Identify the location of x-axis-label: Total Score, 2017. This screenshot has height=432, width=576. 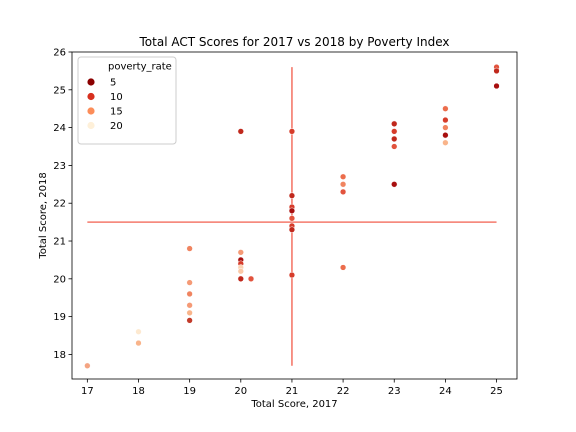
(293, 404).